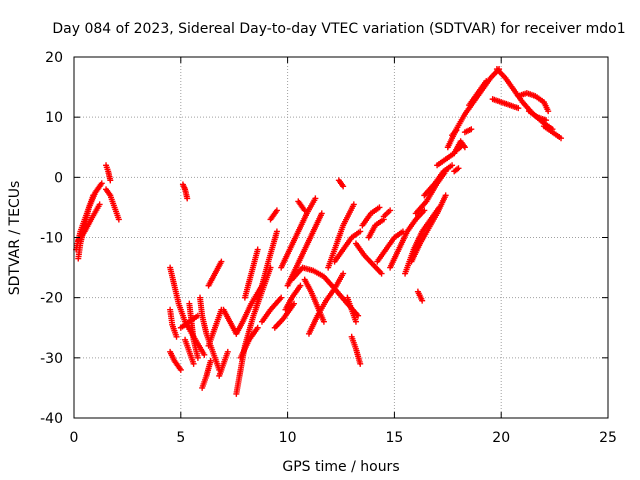 The width and height of the screenshot is (640, 480). What do you see at coordinates (51, 419) in the screenshot?
I see `y-tick-label: -40` at bounding box center [51, 419].